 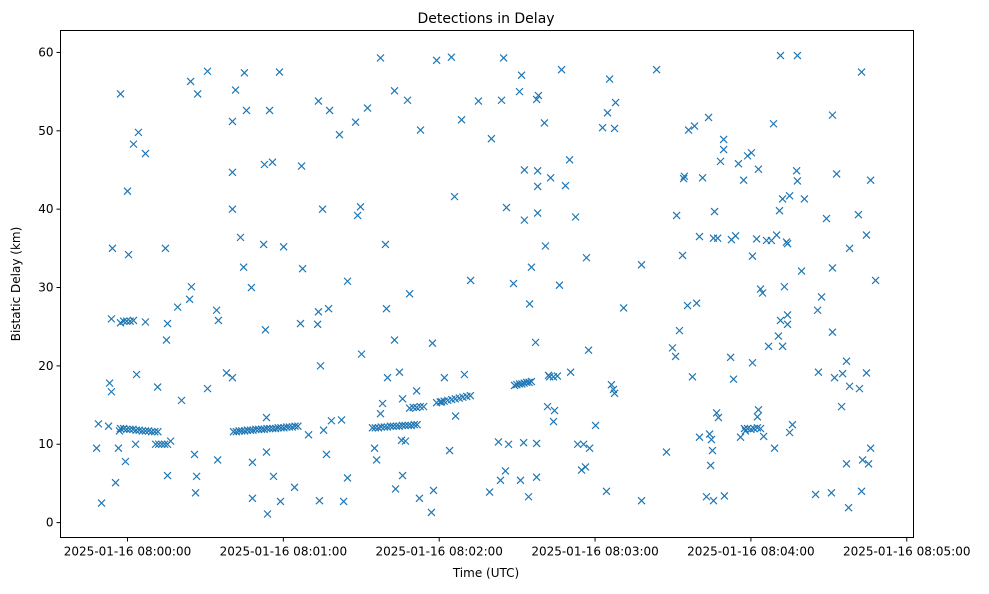 What do you see at coordinates (45, 131) in the screenshot?
I see `y-tick-label: 50` at bounding box center [45, 131].